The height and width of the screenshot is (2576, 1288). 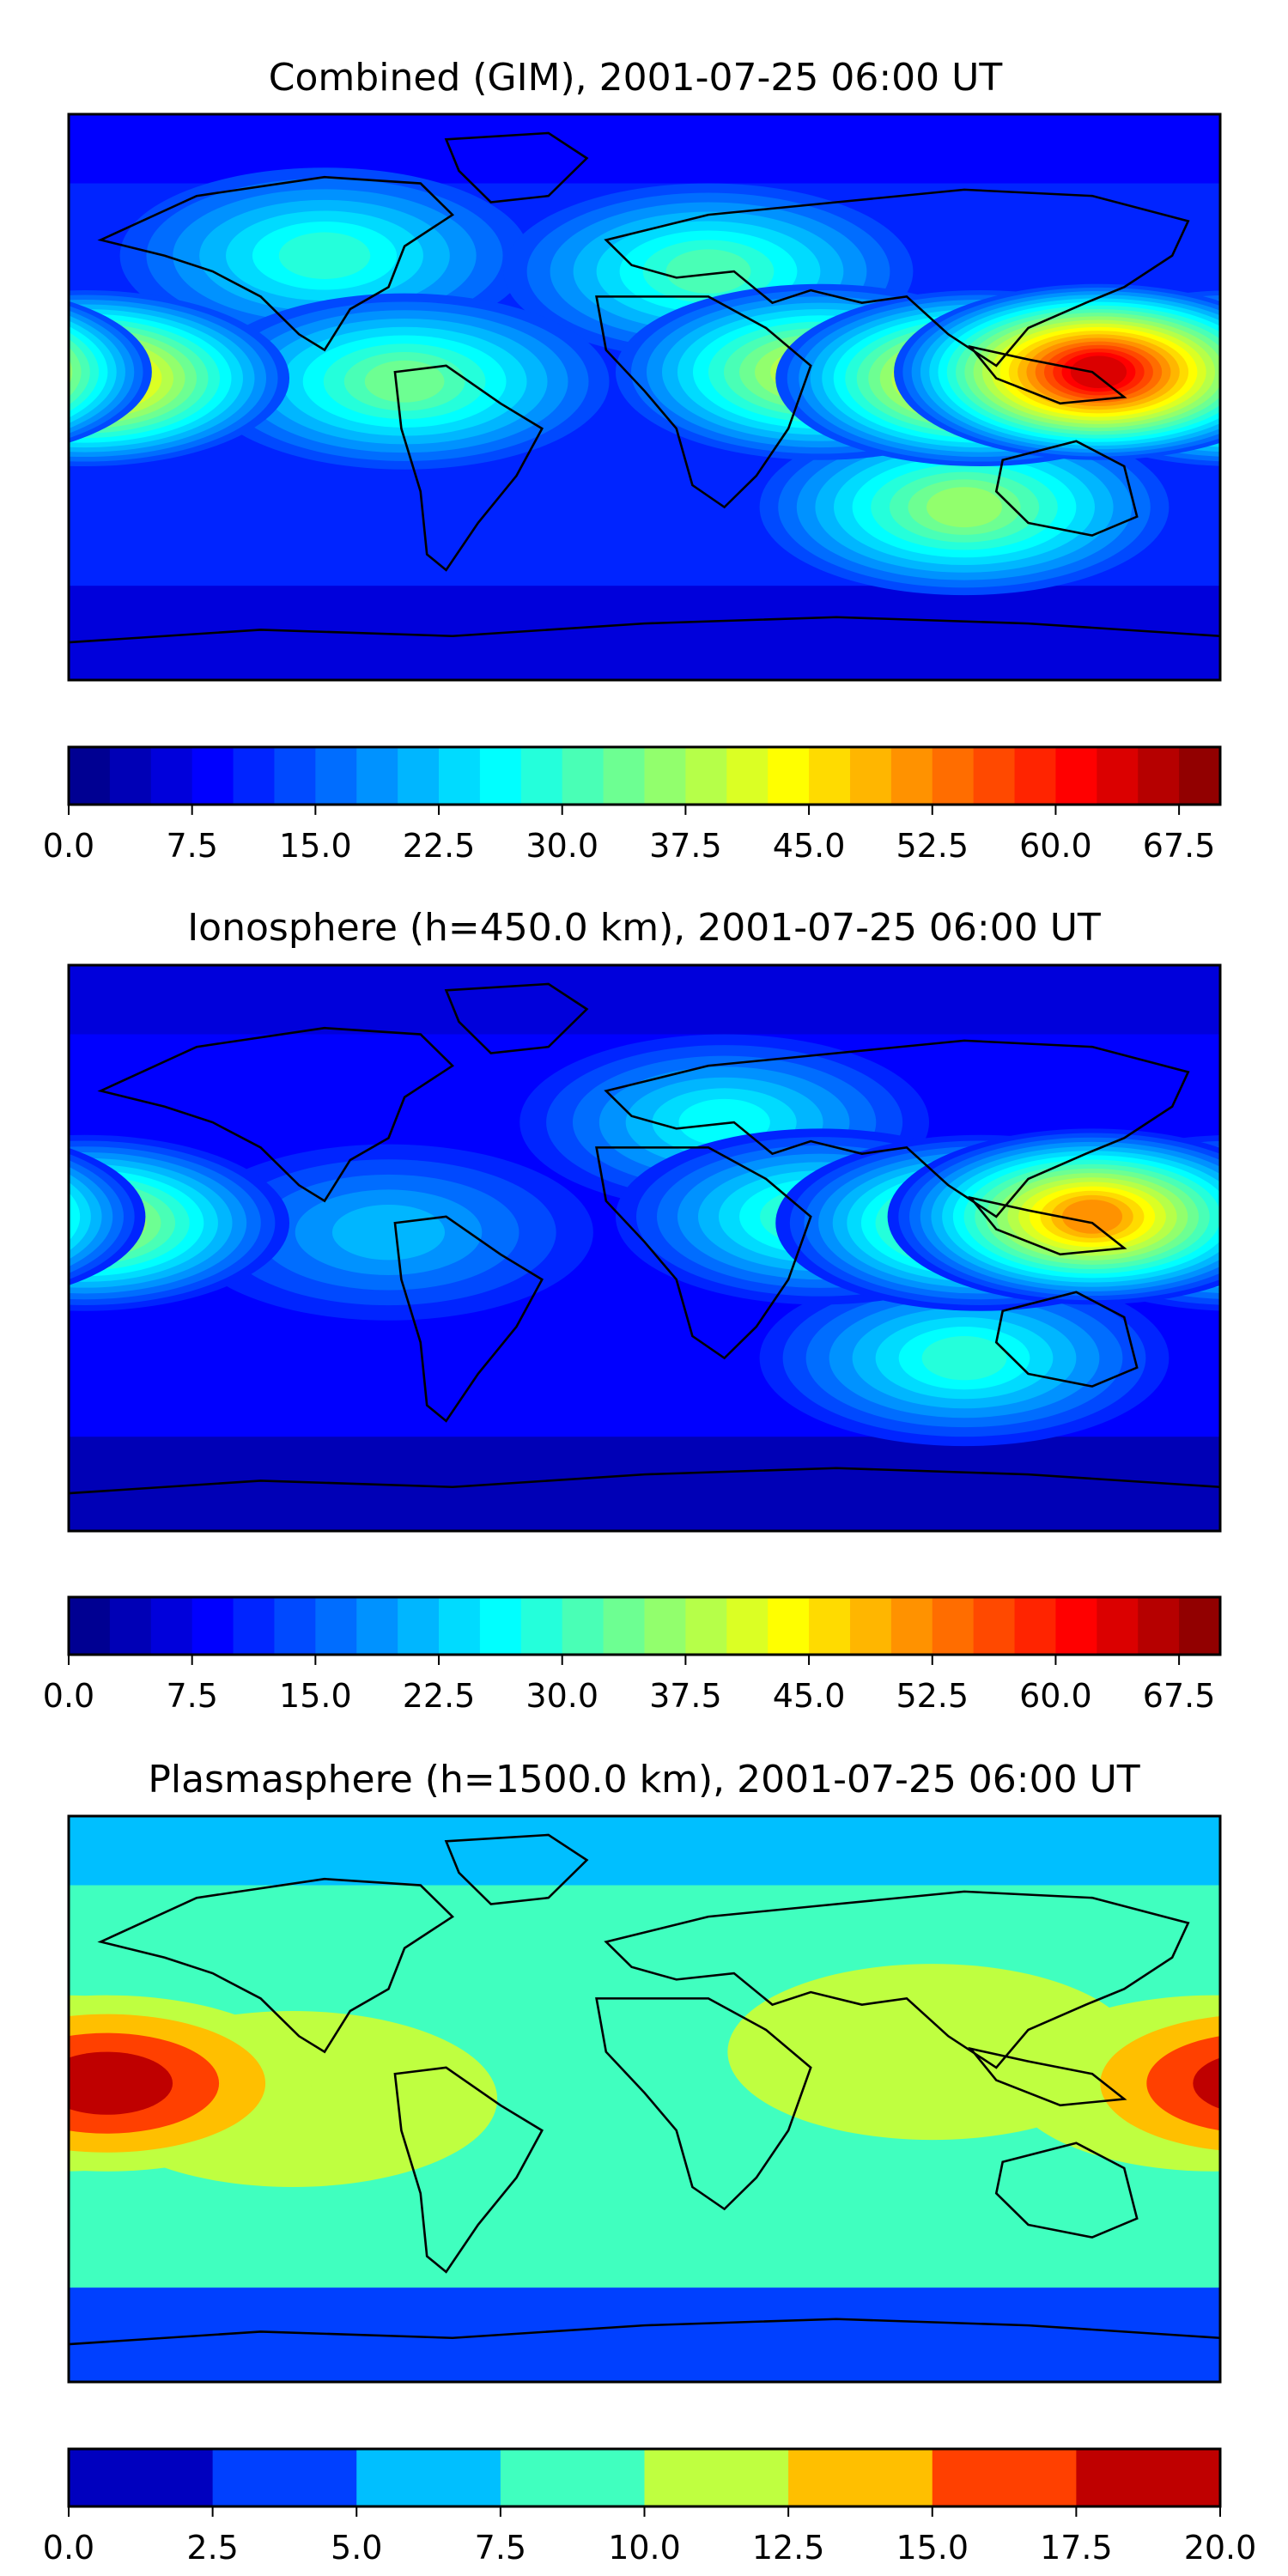 I want to click on colorbar-tick-label: 5.0, so click(x=356, y=2548).